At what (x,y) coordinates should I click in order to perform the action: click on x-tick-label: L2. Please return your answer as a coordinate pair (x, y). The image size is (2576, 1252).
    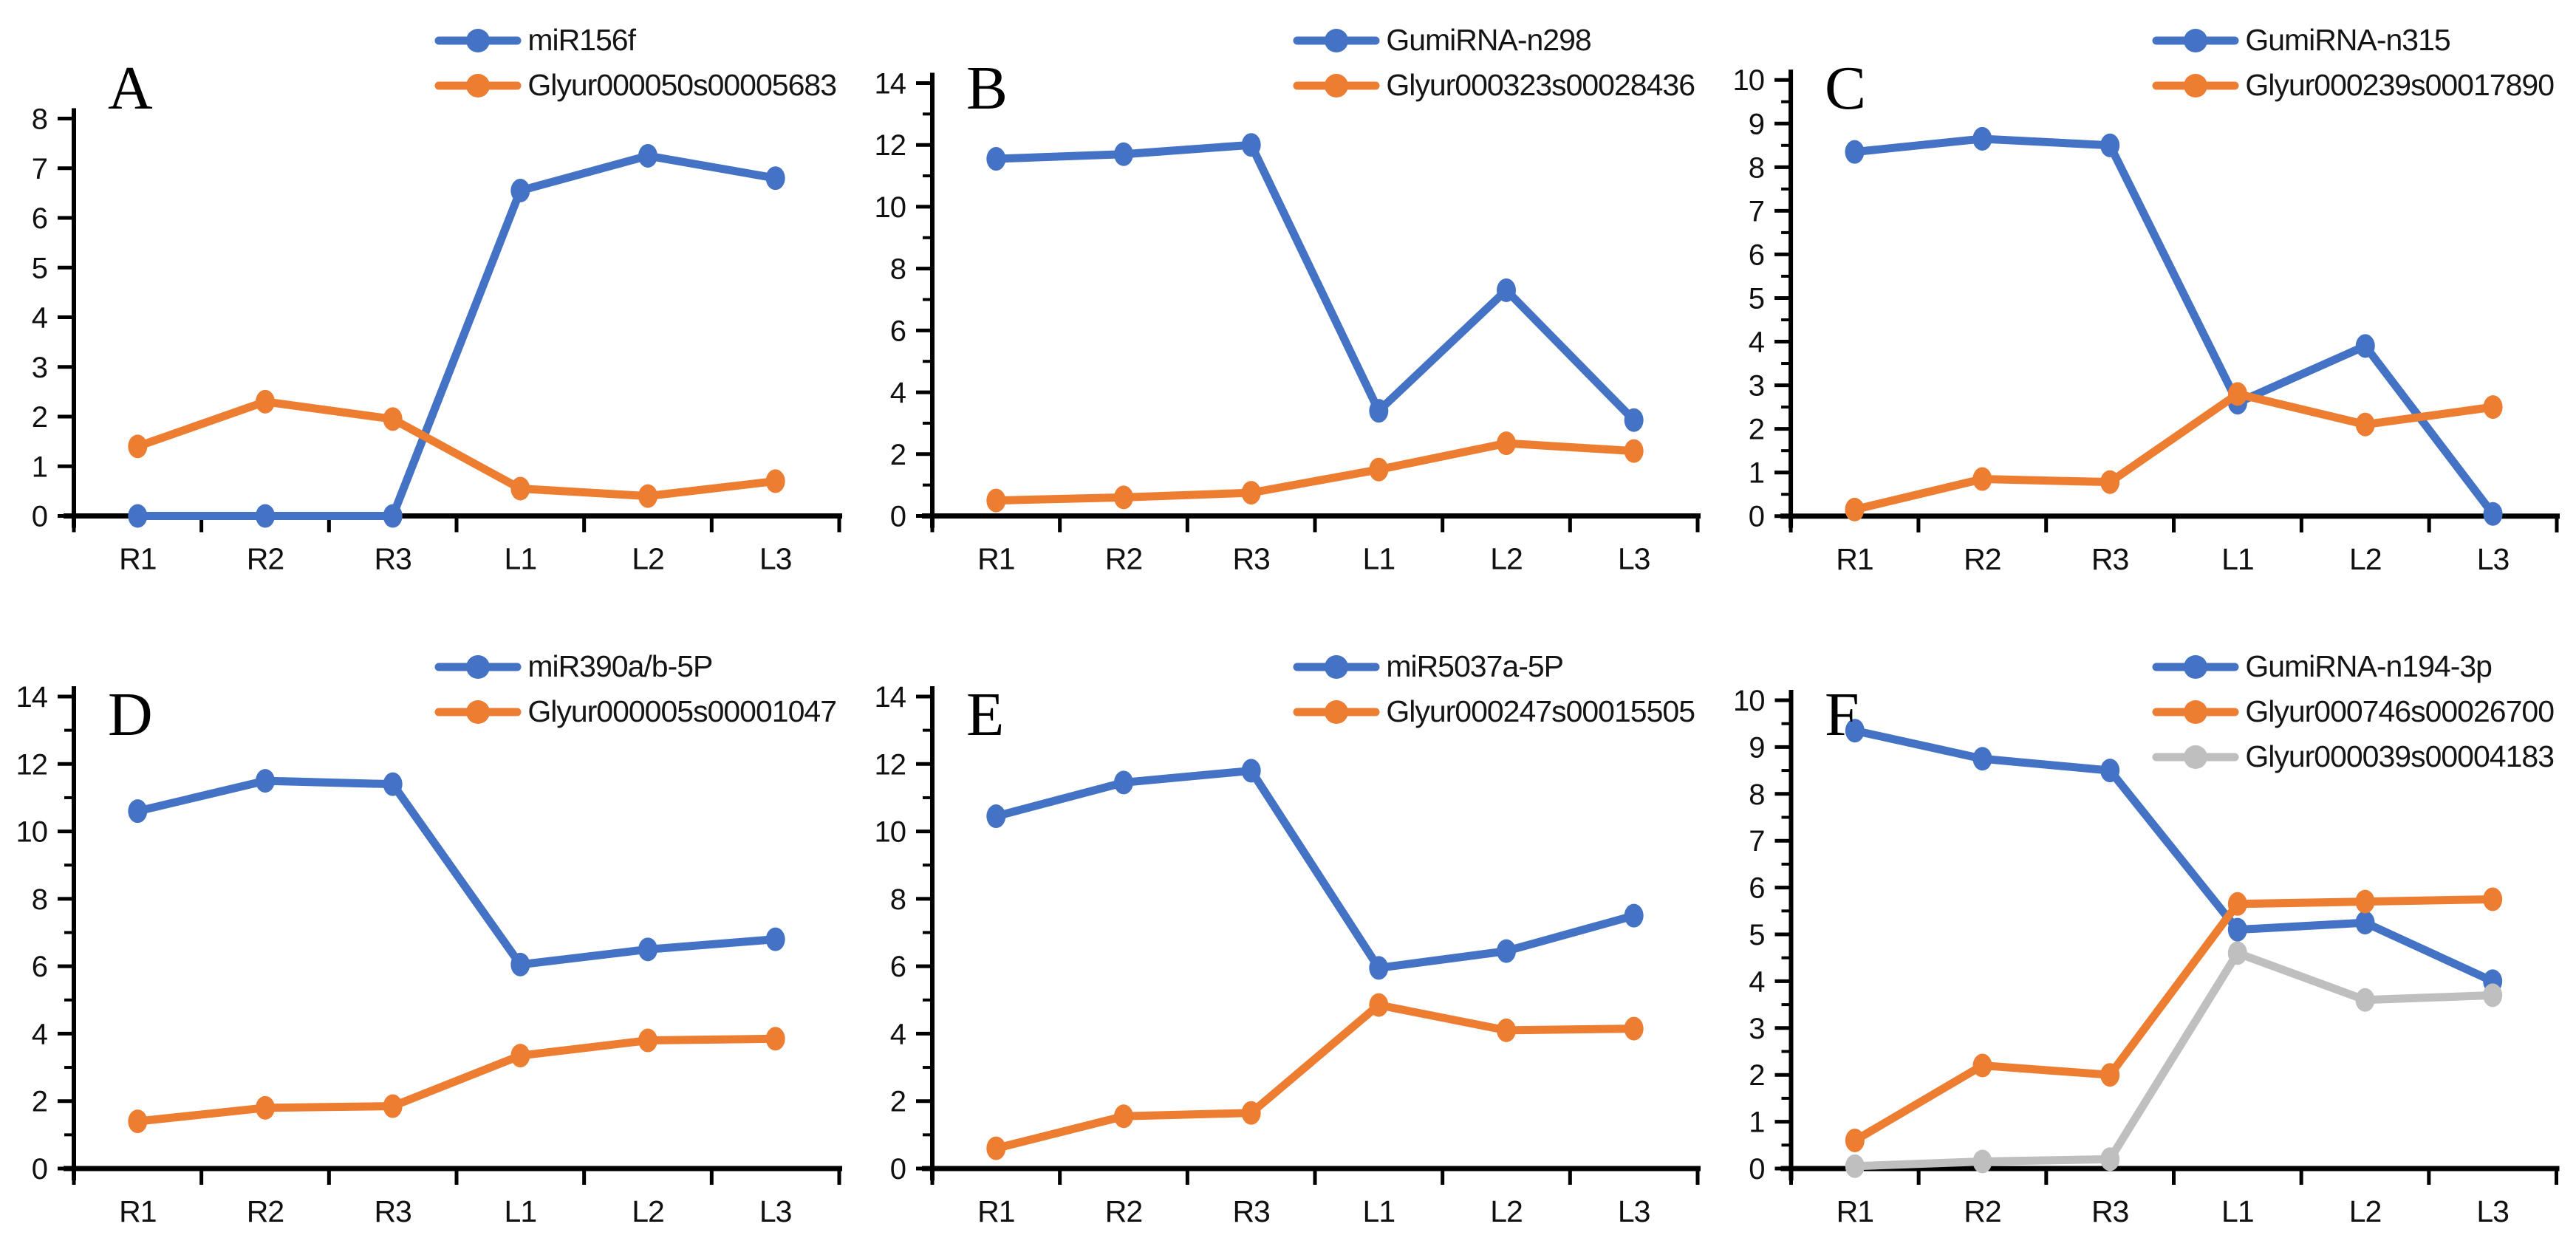
    Looking at the image, I should click on (648, 559).